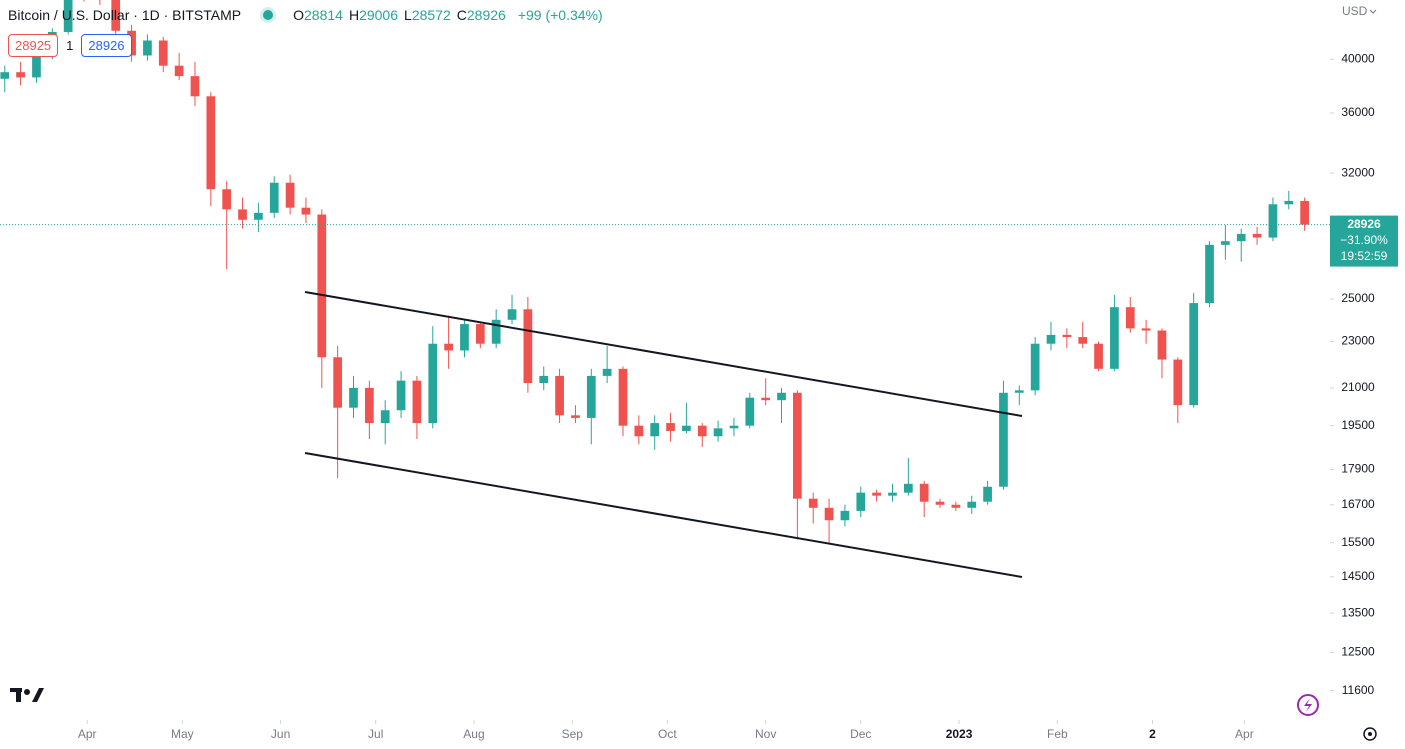 This screenshot has width=1405, height=749. Describe the element at coordinates (1355, 11) in the screenshot. I see `currency-label: USD` at that location.